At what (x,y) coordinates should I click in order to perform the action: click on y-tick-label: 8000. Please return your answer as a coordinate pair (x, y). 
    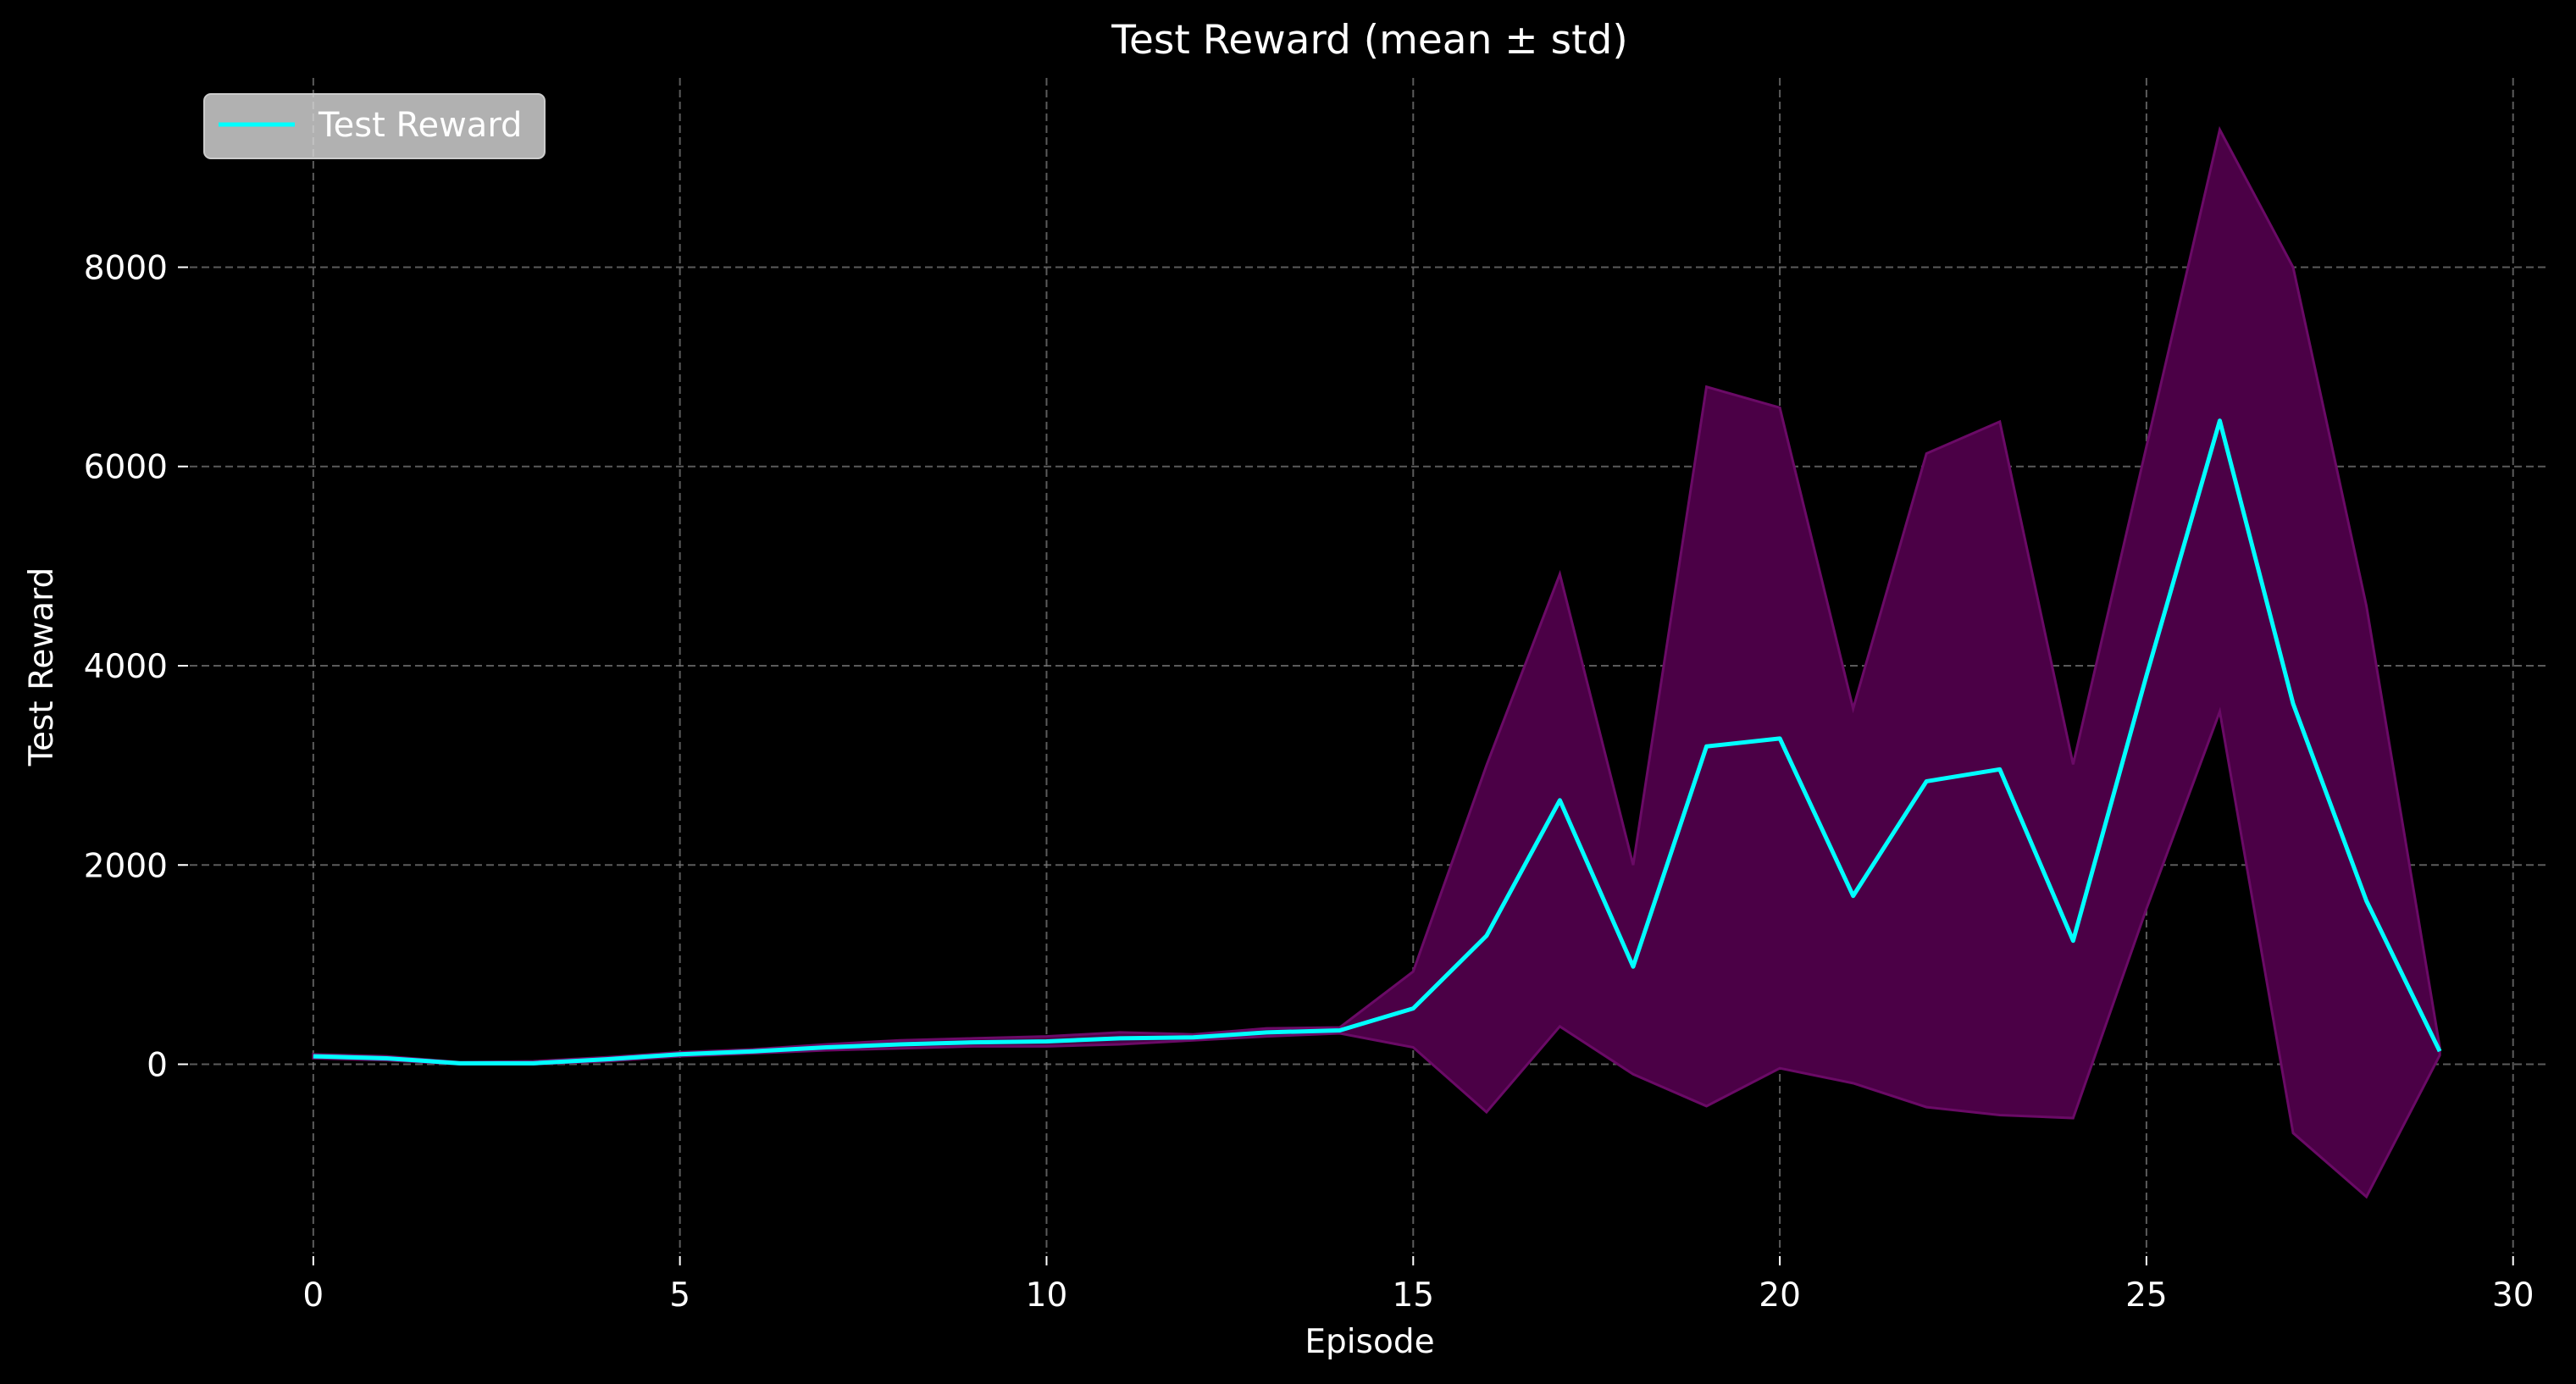
    Looking at the image, I should click on (126, 268).